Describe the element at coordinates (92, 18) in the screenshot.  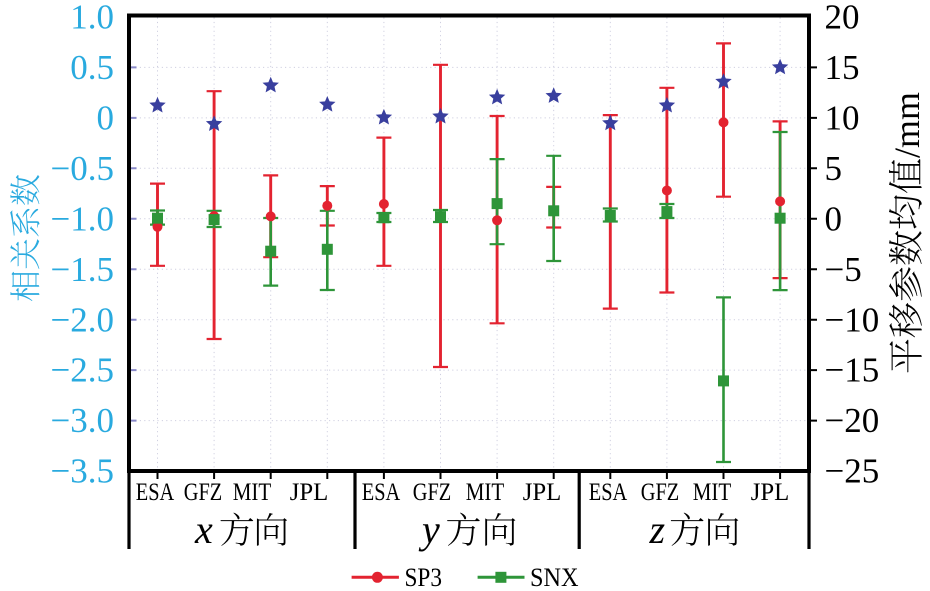
I see `svg-text: 1.0` at that location.